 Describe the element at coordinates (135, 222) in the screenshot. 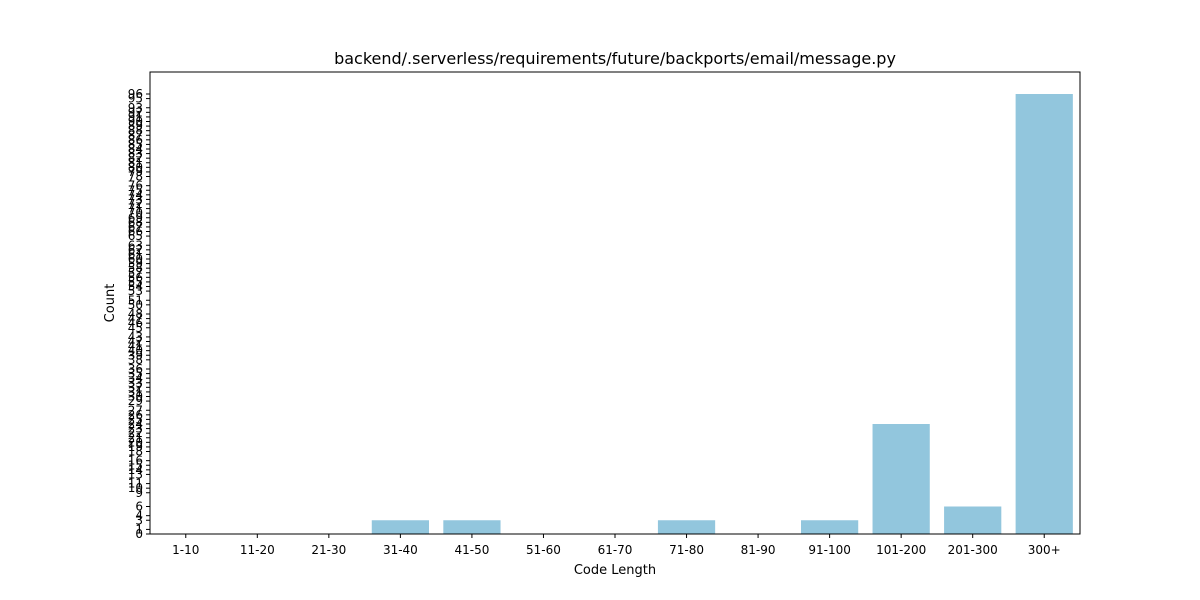

I see `y-tick-label: 68` at that location.